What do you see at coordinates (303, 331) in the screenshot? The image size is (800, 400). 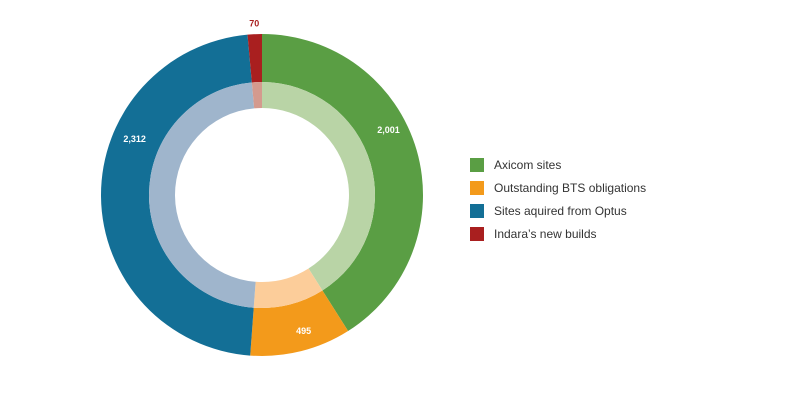 I see `data-label-outstanding-bts-obligations: 495` at bounding box center [303, 331].